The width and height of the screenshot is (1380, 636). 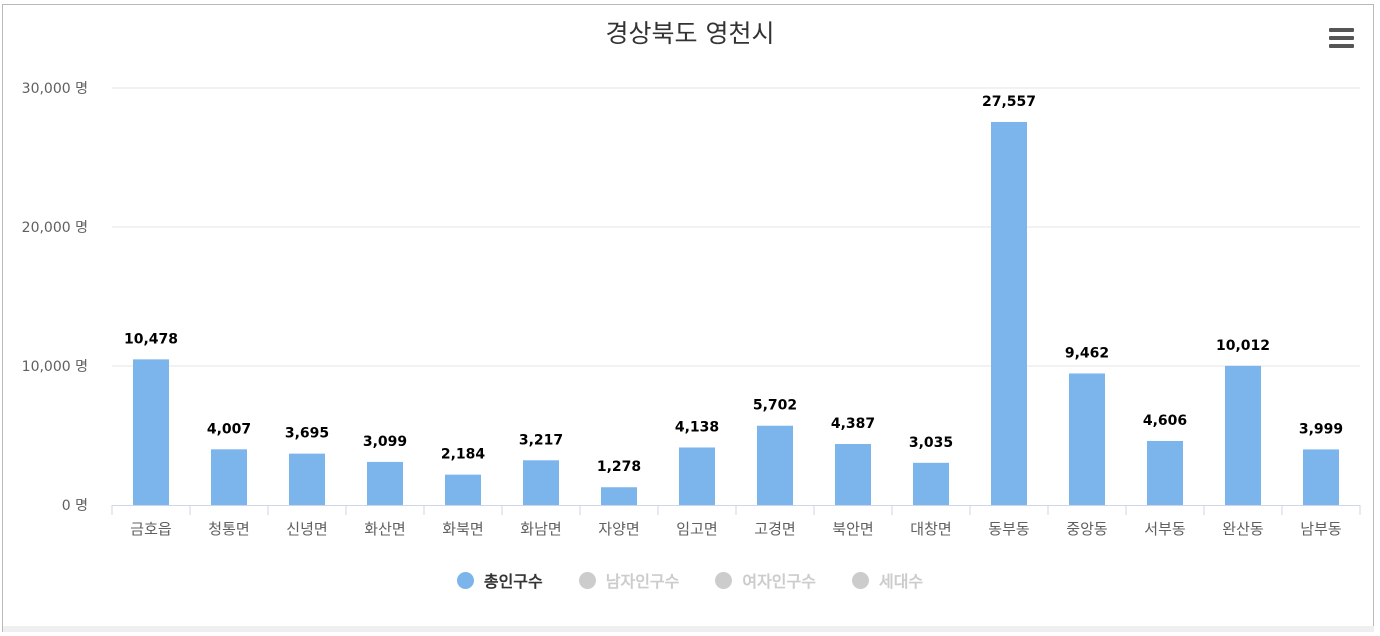 I want to click on legend-label: 총인구수, so click(x=513, y=581).